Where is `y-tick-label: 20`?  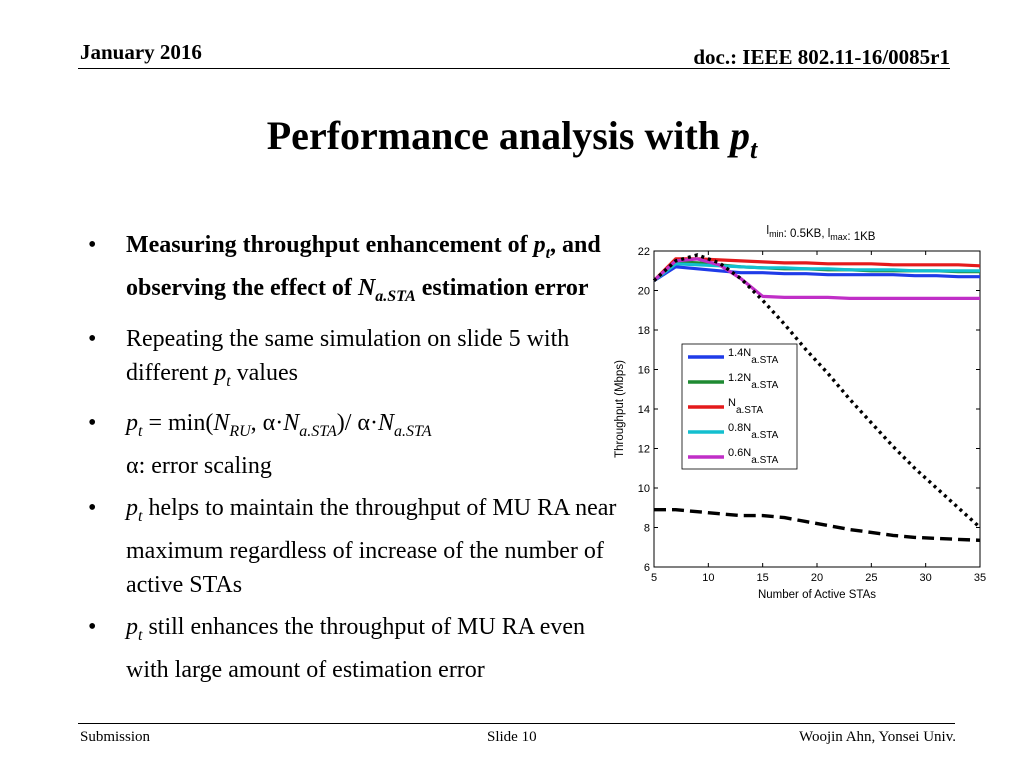 y-tick-label: 20 is located at coordinates (644, 292).